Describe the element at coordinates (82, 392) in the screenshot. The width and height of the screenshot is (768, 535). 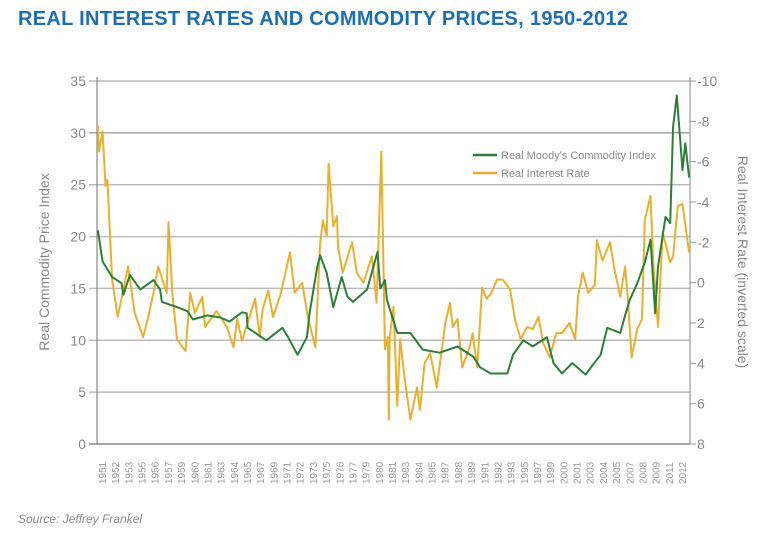
I see `y-tick-label: 5` at that location.